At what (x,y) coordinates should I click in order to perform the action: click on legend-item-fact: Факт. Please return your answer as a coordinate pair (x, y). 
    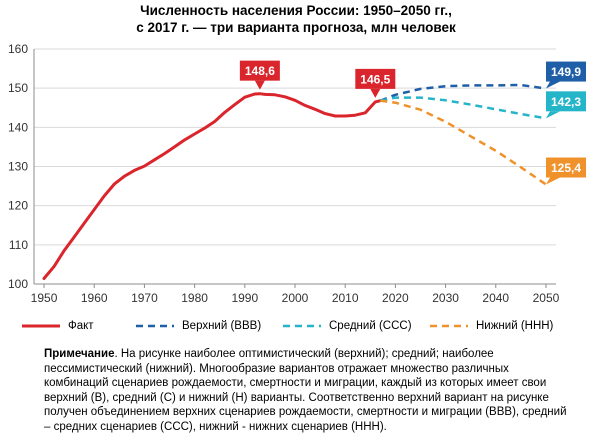
    Looking at the image, I should click on (57, 326).